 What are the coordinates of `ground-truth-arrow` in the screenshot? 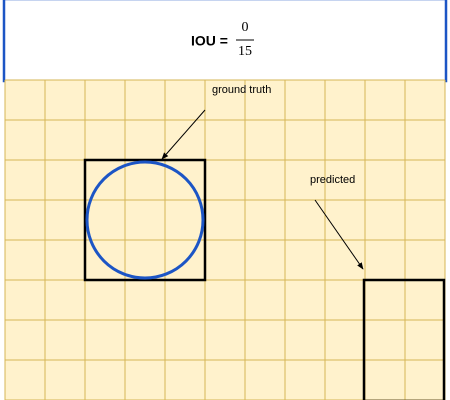 It's located at (183, 134).